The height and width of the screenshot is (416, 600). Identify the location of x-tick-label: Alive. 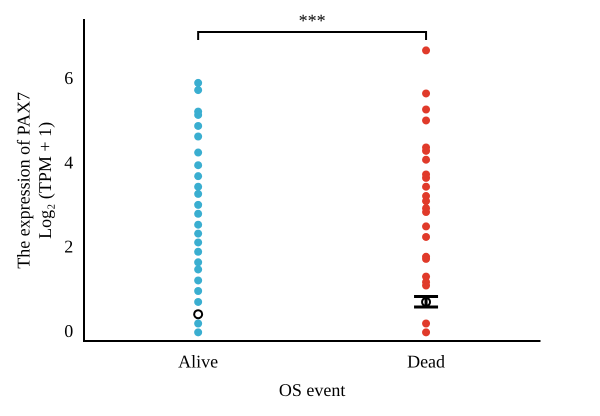
(198, 361).